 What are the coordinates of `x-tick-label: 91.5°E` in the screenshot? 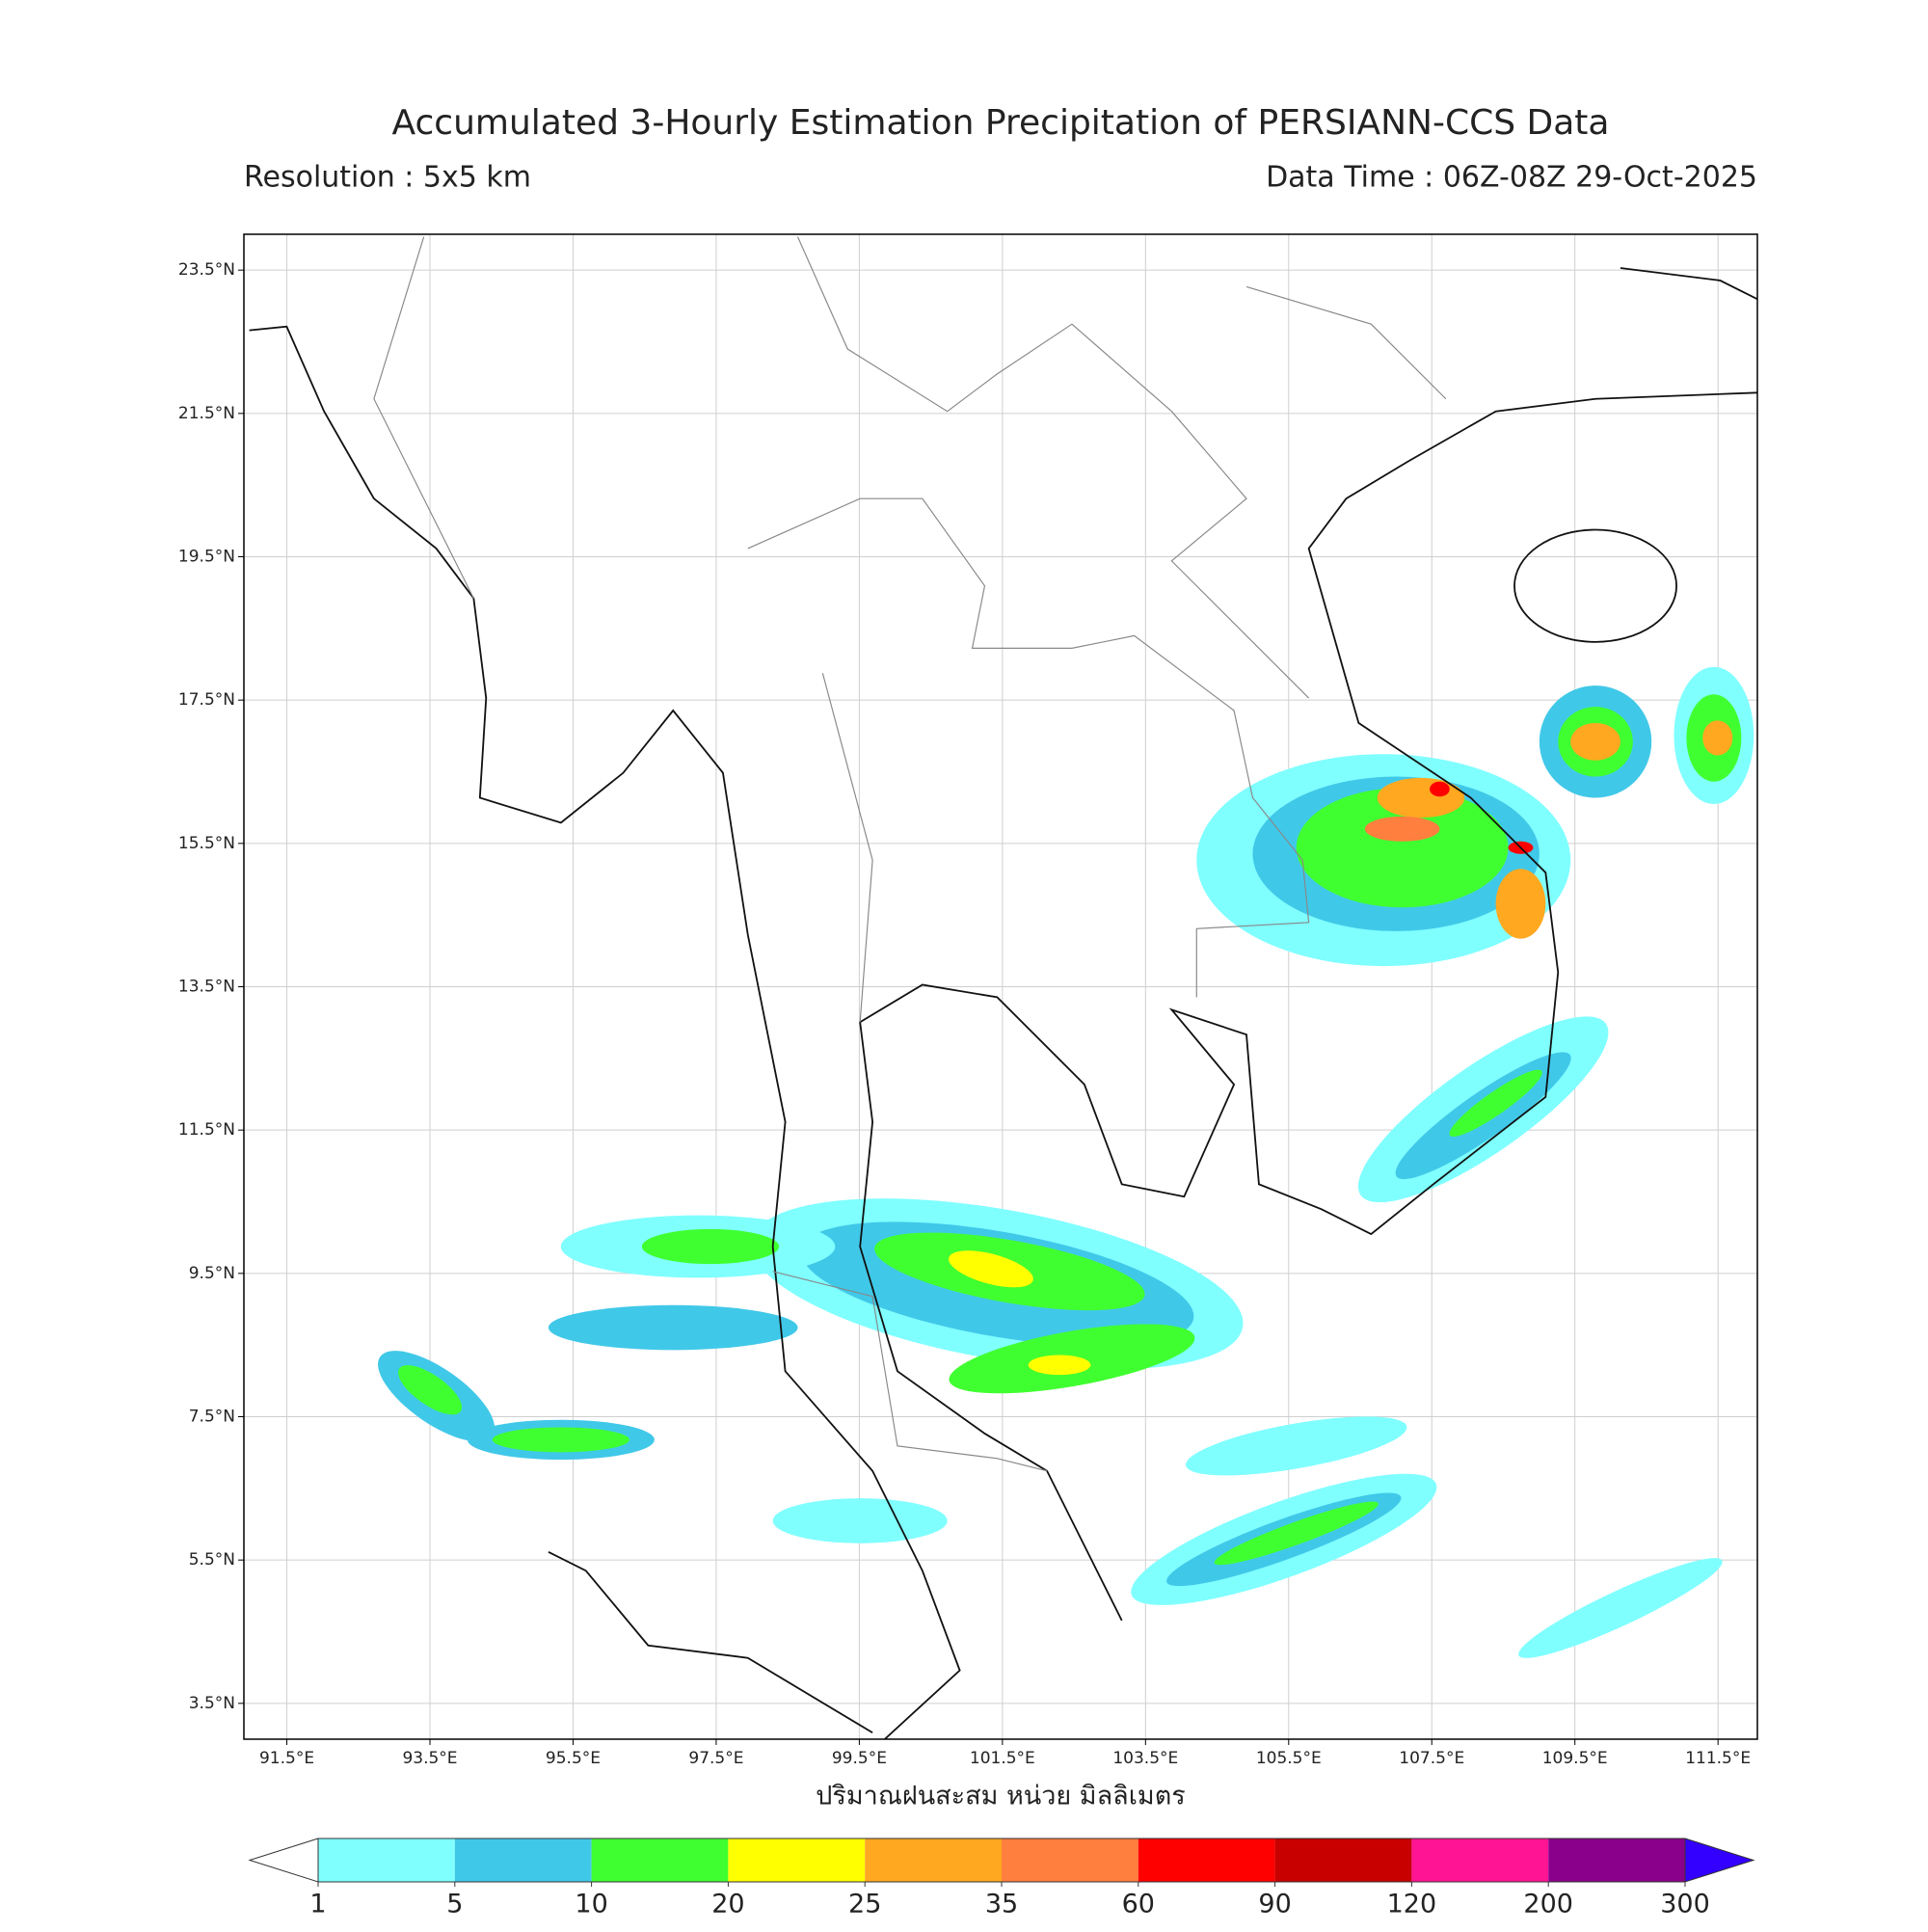 It's located at (286, 1759).